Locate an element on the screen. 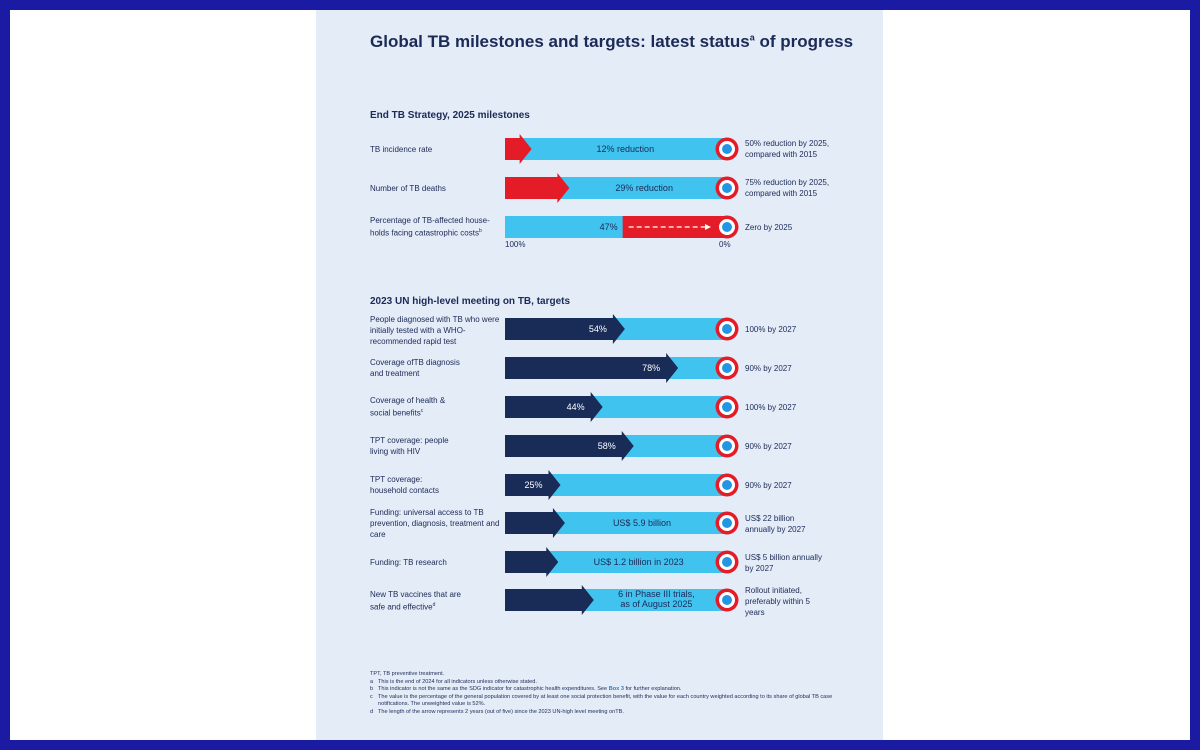  target-dot-s1-r1 is located at coordinates (727, 368).